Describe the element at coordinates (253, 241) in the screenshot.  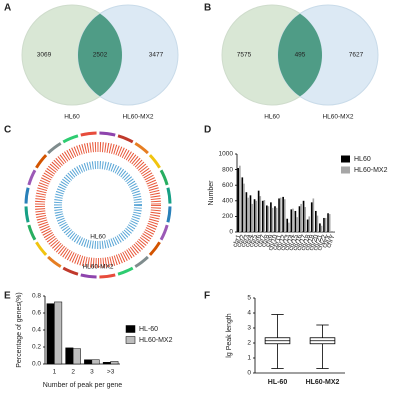
I see `x-tick-label: chr5` at that location.